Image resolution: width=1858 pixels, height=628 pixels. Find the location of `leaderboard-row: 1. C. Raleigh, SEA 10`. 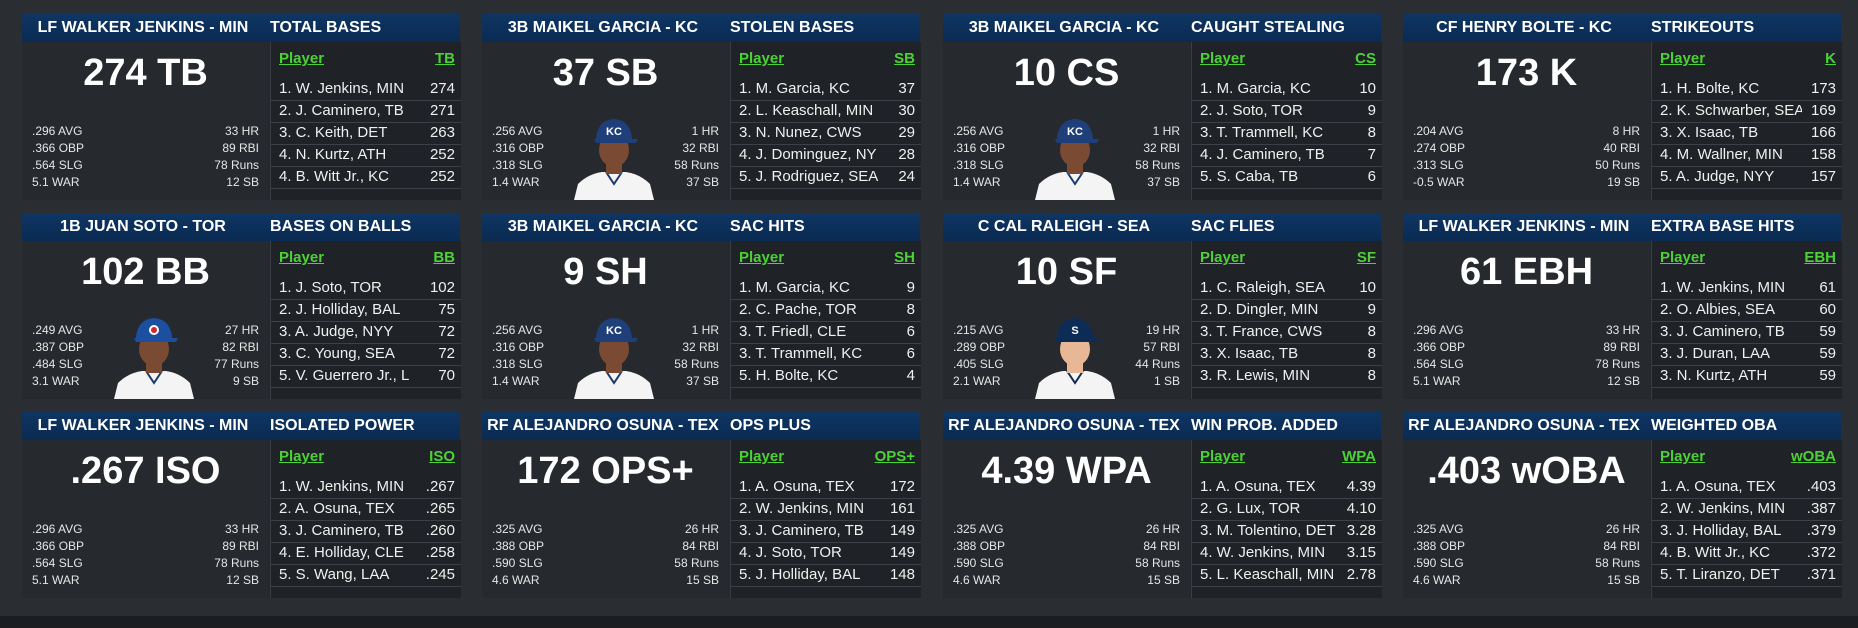

leaderboard-row: 1. C. Raleigh, SEA 10 is located at coordinates (1287, 288).